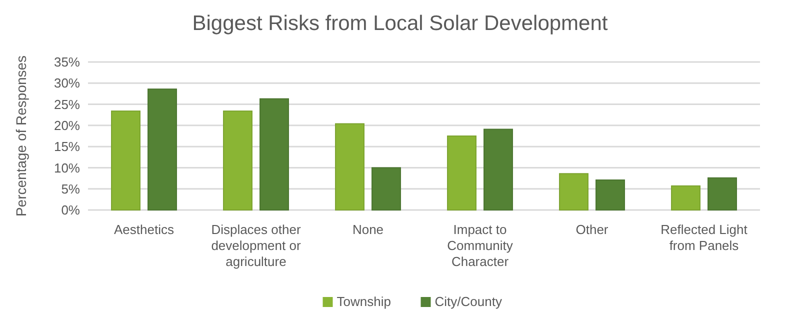  What do you see at coordinates (592, 229) in the screenshot?
I see `x-tick-label: Other` at bounding box center [592, 229].